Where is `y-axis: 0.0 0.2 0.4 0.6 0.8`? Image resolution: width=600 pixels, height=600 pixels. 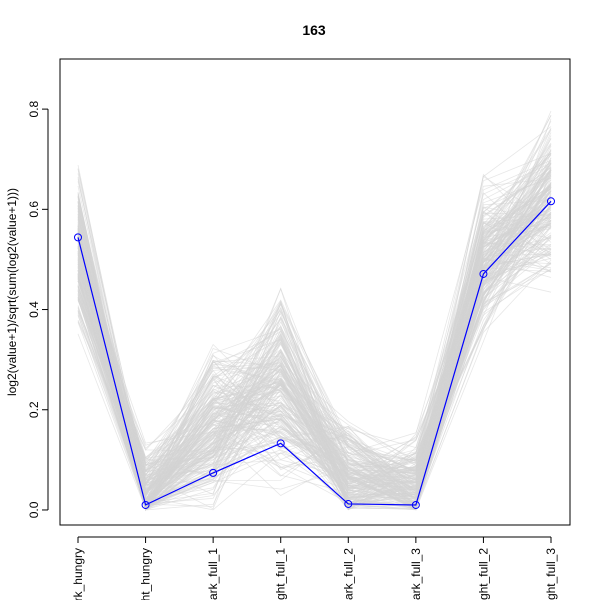 y-axis: 0.0 0.2 0.4 0.6 0.8 is located at coordinates (38, 309).